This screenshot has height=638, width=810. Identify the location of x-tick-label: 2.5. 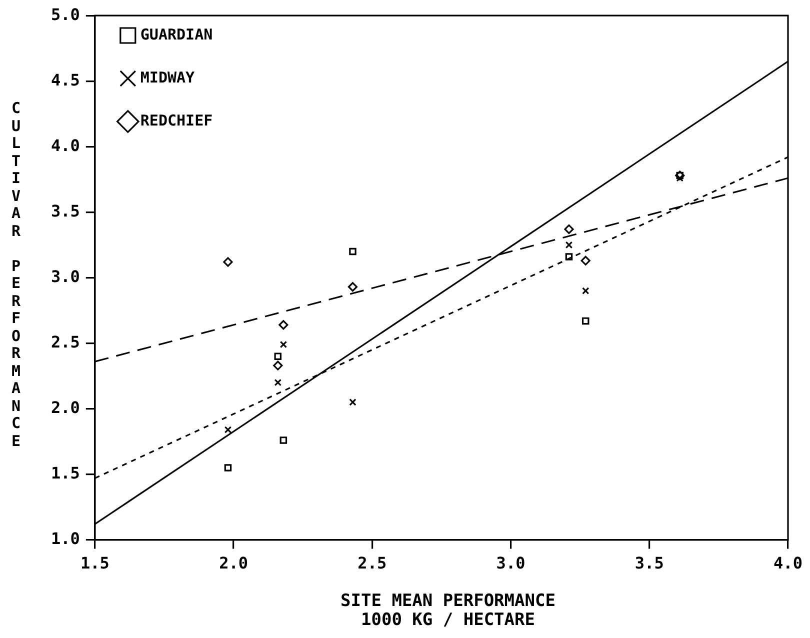
(372, 563).